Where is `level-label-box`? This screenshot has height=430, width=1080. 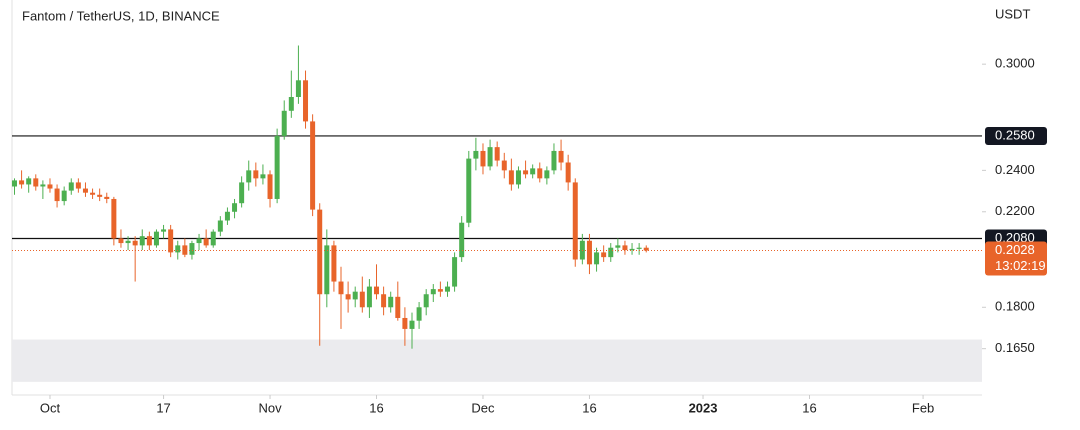 level-label-box is located at coordinates (1016, 135).